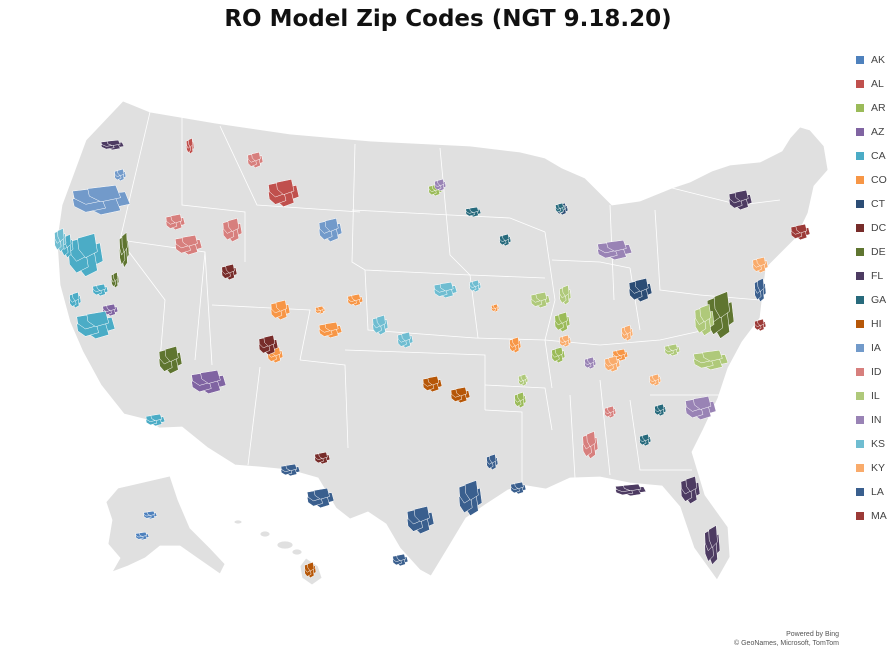  What do you see at coordinates (878, 108) in the screenshot?
I see `legend-label: AR` at bounding box center [878, 108].